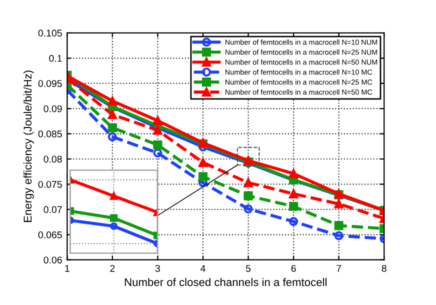  I want to click on y-tick-label: 0.09, so click(53, 108).